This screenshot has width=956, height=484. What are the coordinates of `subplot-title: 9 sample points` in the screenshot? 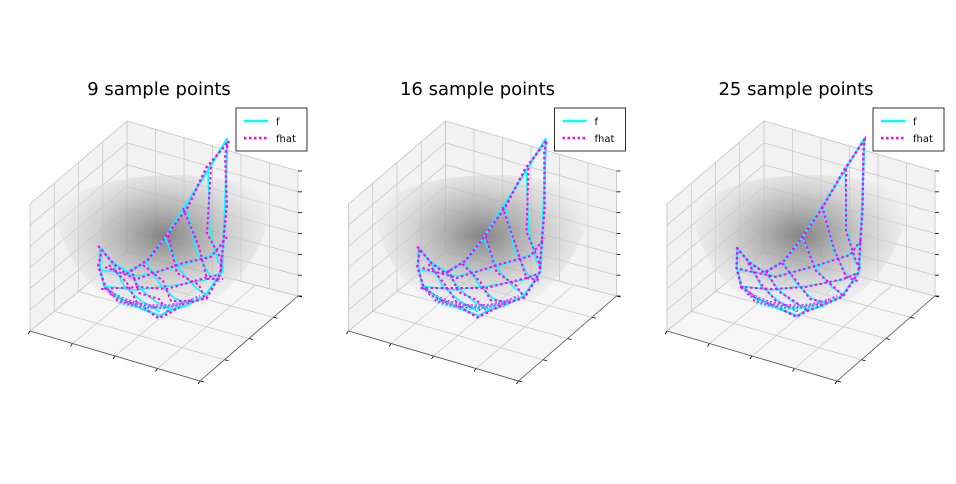 It's located at (159, 89).